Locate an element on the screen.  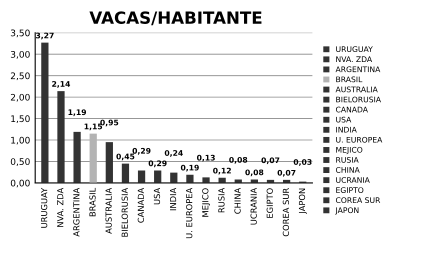
y-tick-label: 3,50 is located at coordinates (20, 33).